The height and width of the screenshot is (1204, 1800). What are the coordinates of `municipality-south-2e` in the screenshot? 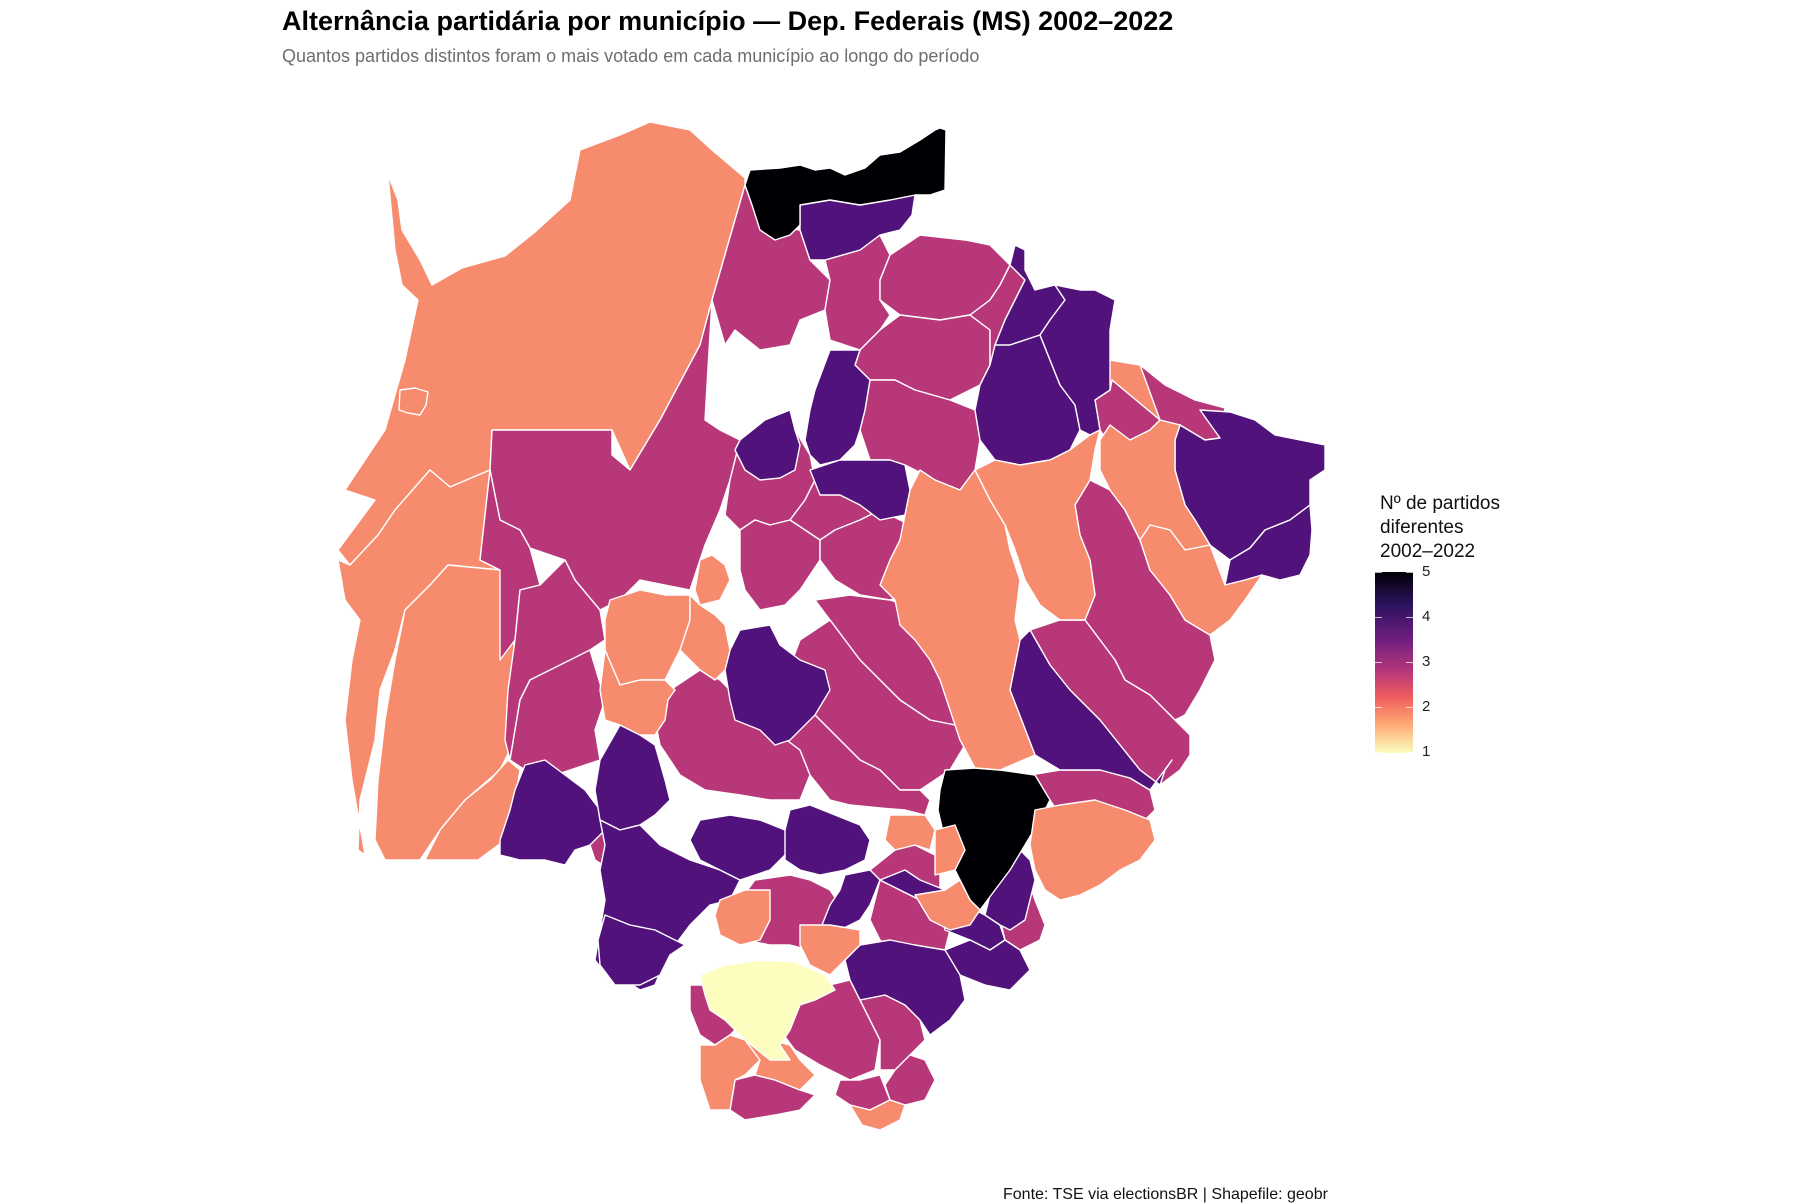 It's located at (830, 950).